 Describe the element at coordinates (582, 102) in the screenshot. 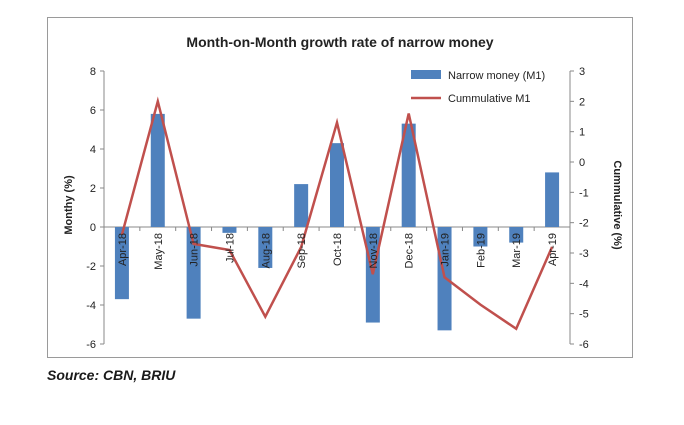

I see `right-tick-label: 2` at that location.